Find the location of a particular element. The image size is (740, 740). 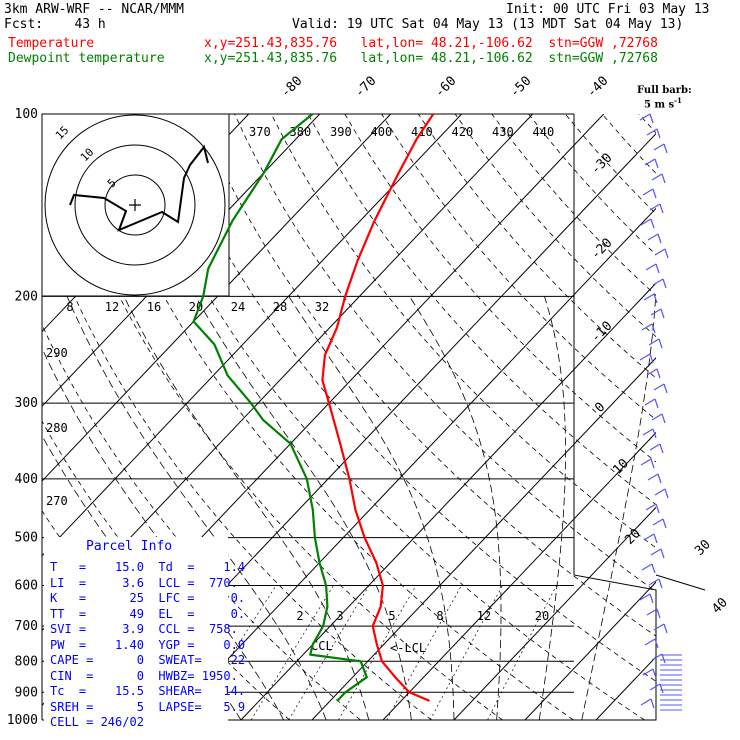

temperature-label: -10 is located at coordinates (601, 332).